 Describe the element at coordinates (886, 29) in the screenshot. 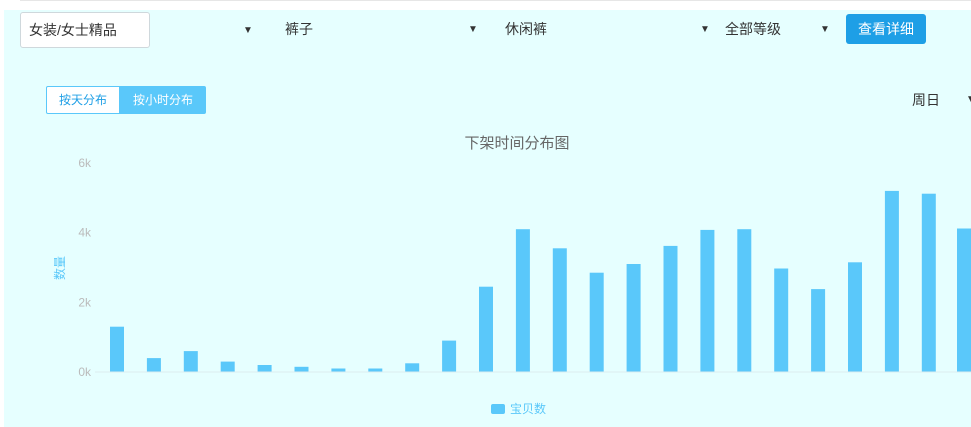

I see `view-detail-button: 查看详细` at that location.